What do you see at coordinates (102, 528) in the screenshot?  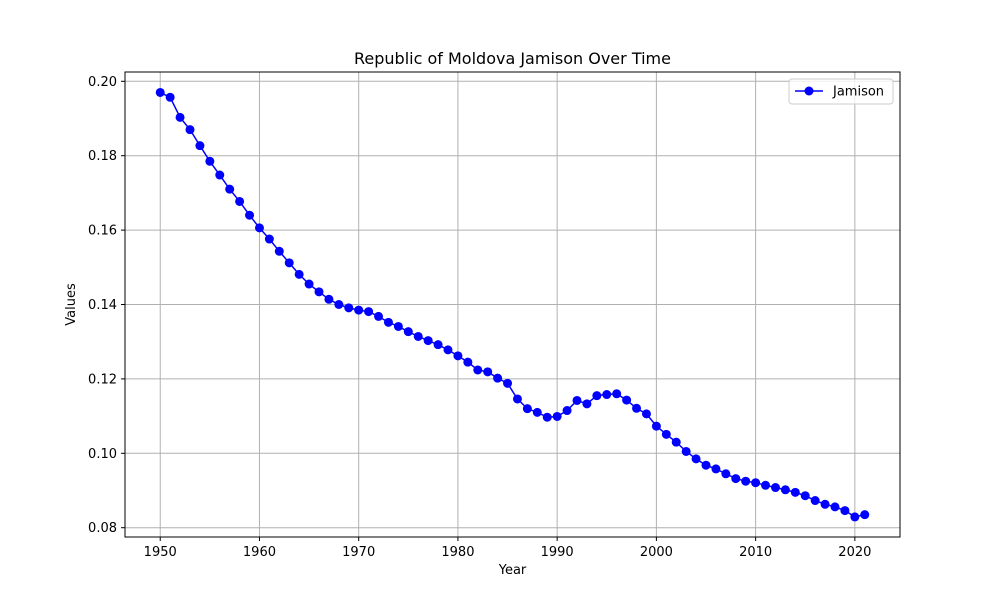 I see `y-tick-label: 0.08` at bounding box center [102, 528].